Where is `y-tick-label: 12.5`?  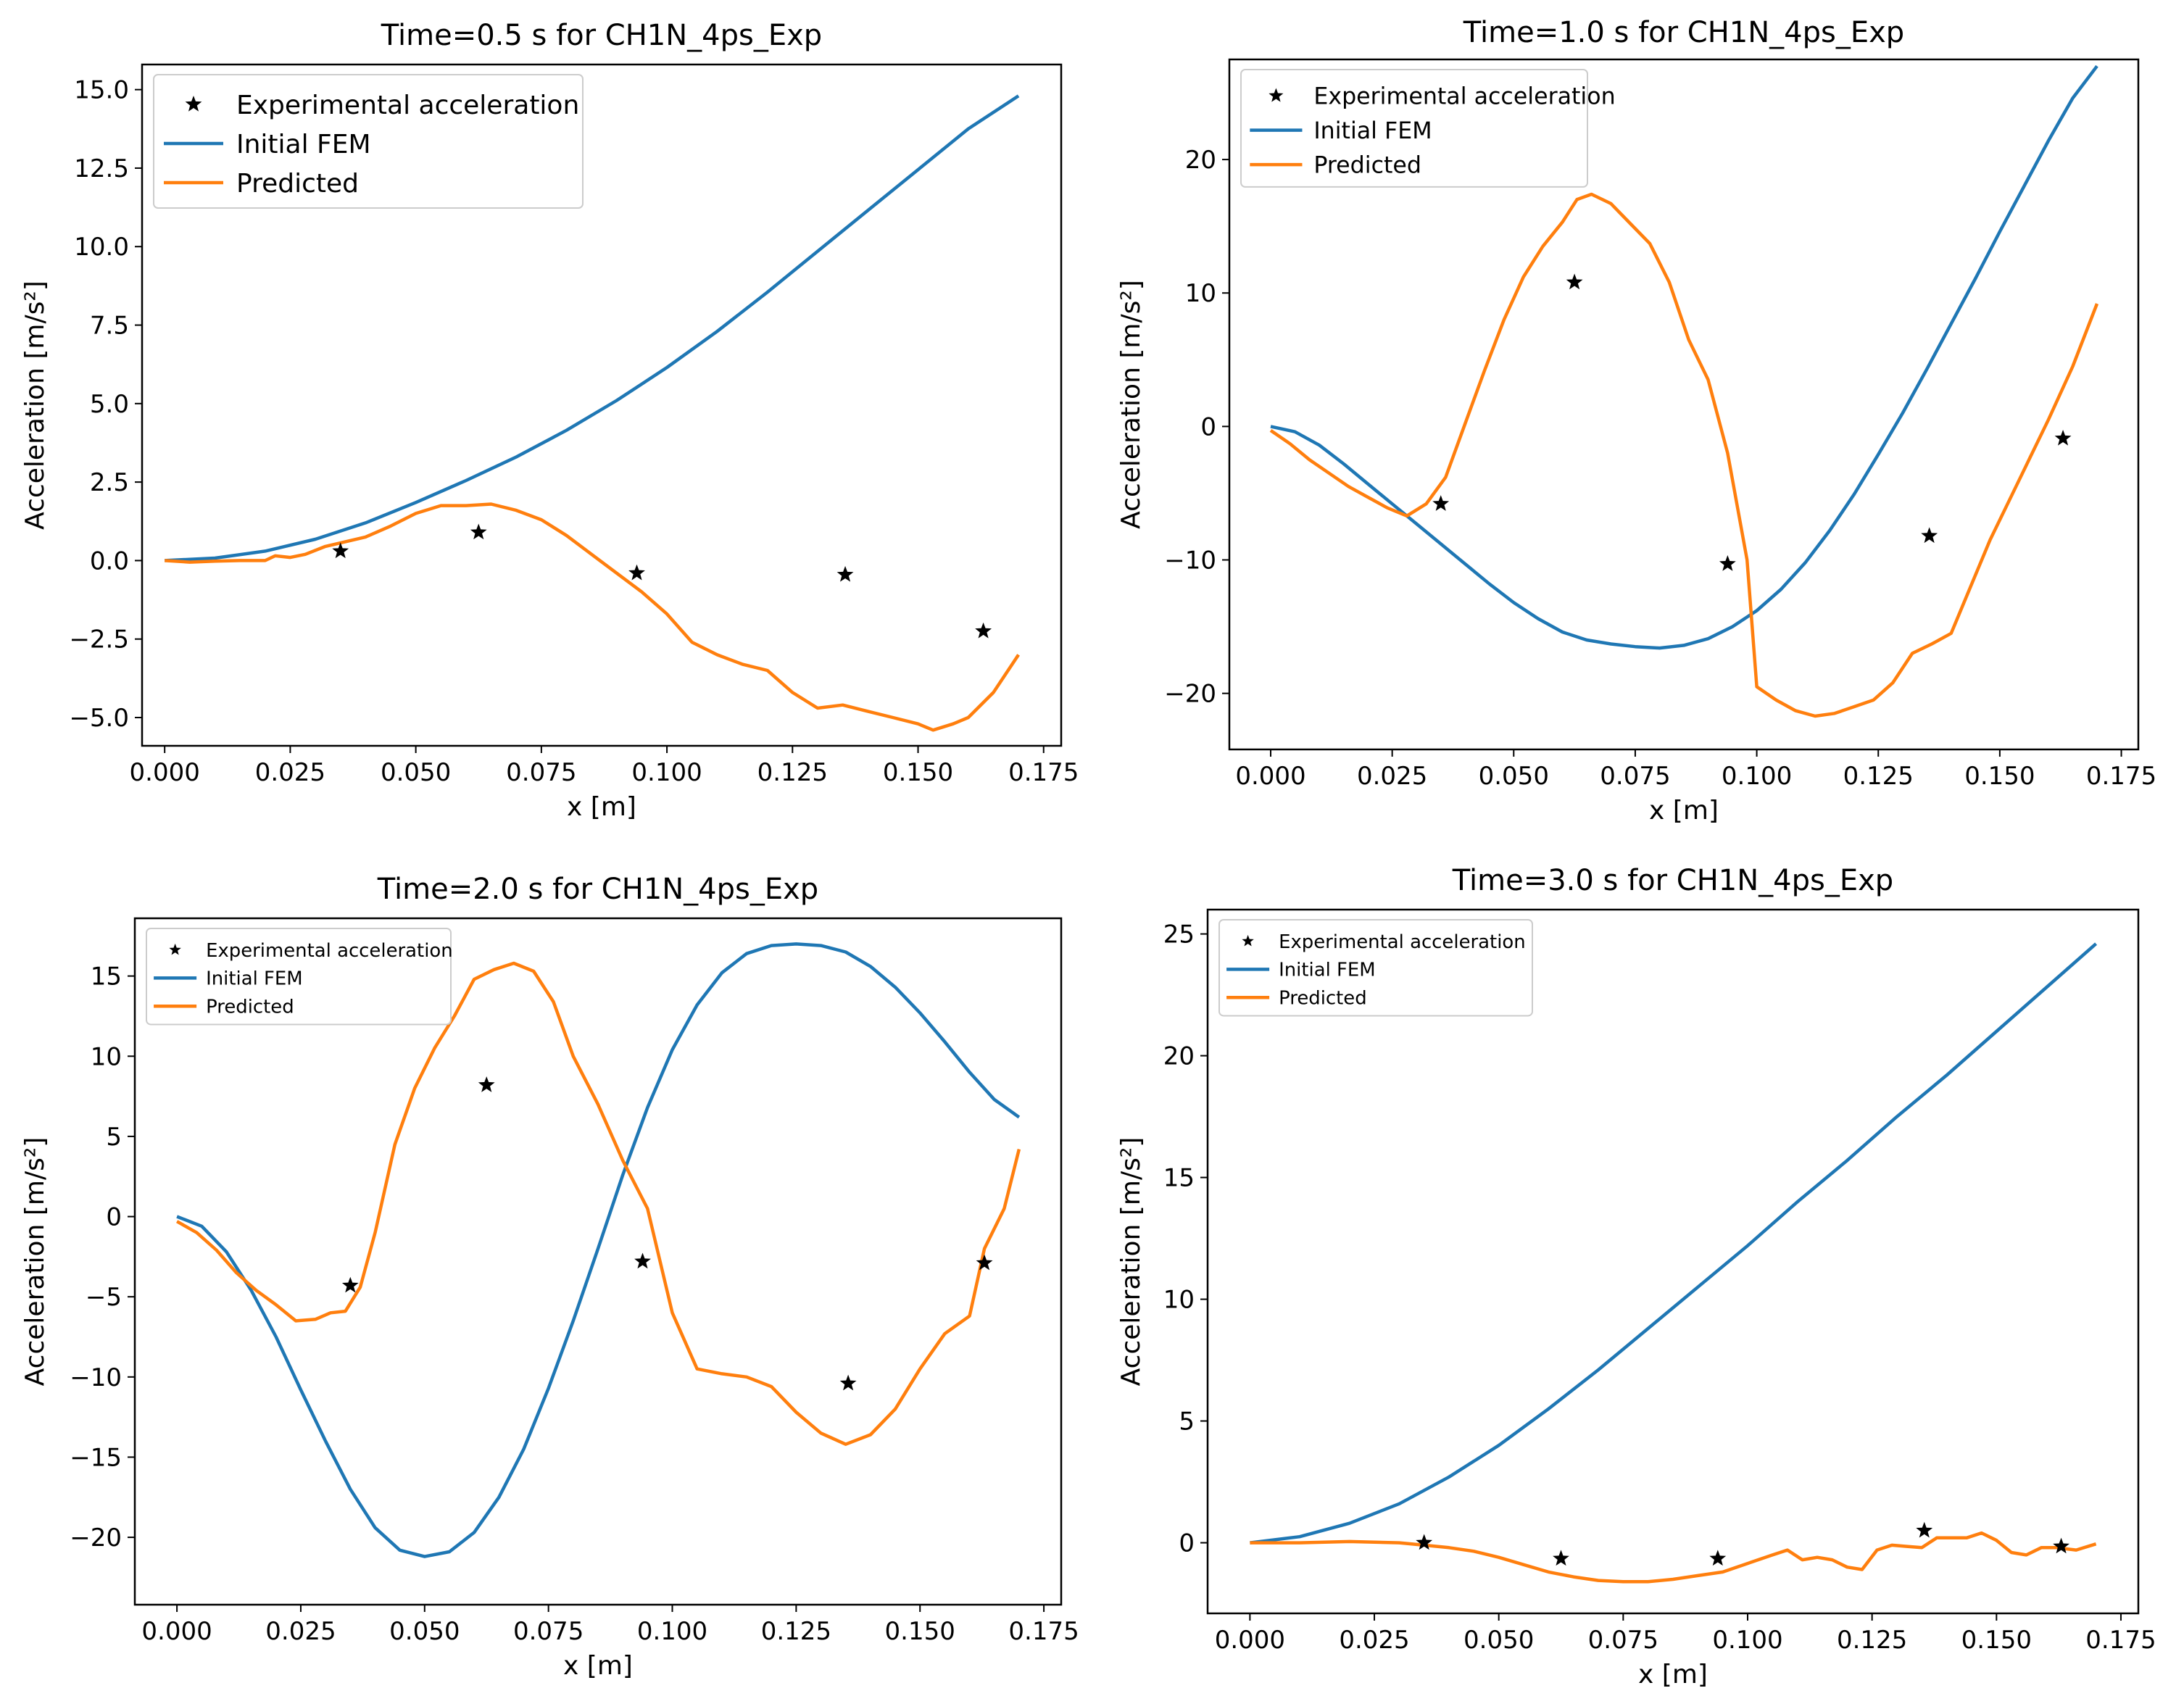 y-tick-label: 12.5 is located at coordinates (101, 168).